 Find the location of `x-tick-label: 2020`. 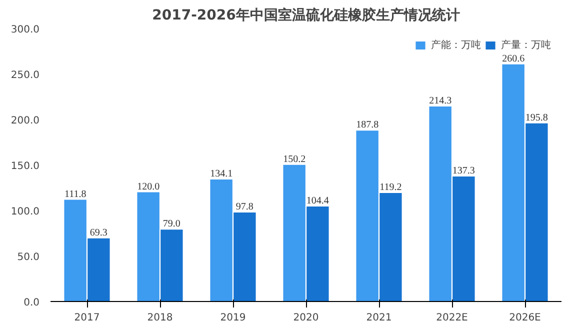

x-tick-label: 2020 is located at coordinates (306, 318).